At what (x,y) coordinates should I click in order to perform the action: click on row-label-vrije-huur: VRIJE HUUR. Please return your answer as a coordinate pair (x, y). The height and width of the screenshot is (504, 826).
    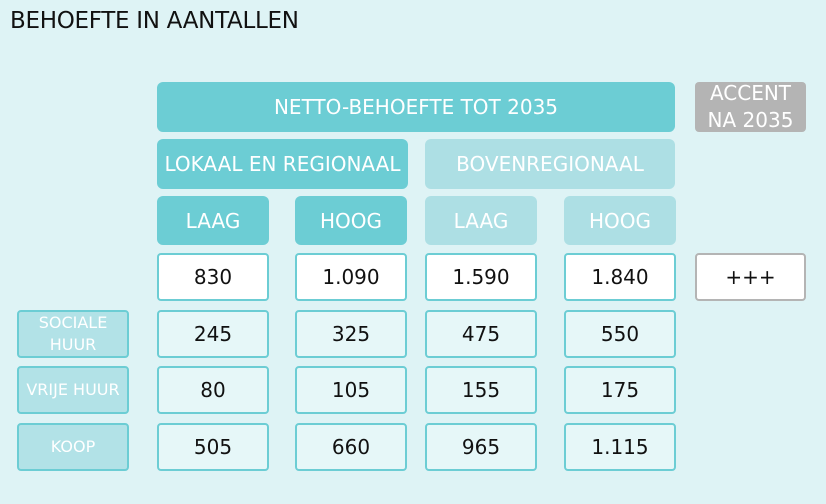
    Looking at the image, I should click on (73, 390).